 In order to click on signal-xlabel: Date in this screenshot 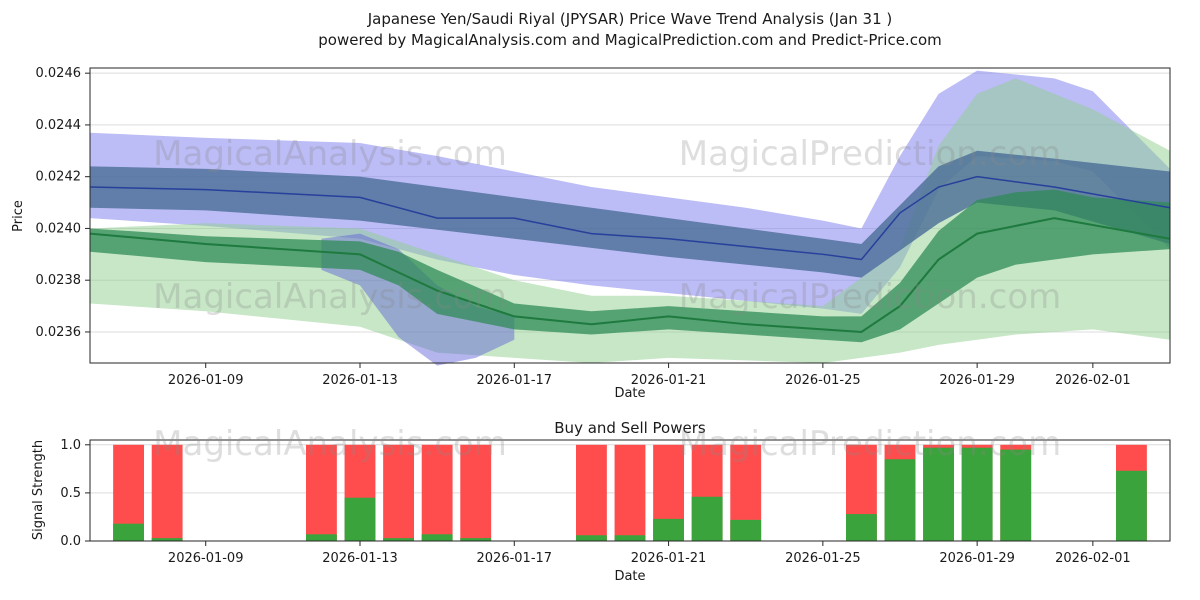, I will do `click(629, 576)`.